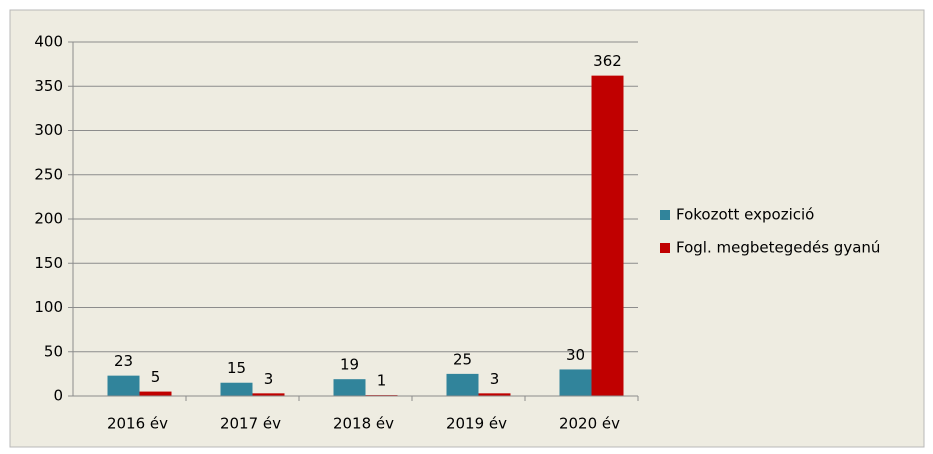 This screenshot has height=454, width=933. What do you see at coordinates (48, 86) in the screenshot?
I see `y-tick-label: 350` at bounding box center [48, 86].